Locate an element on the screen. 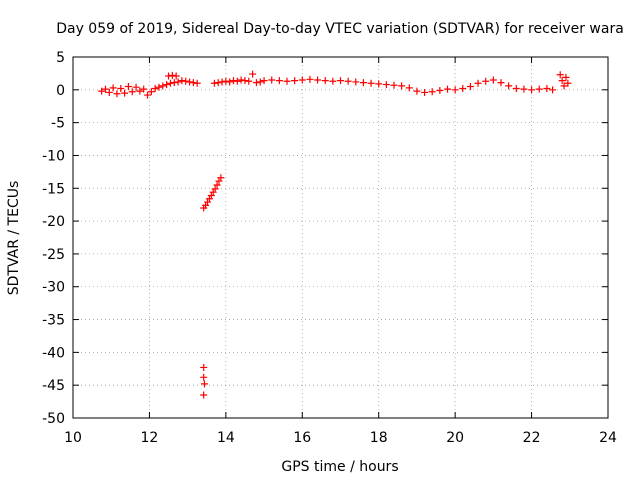 The width and height of the screenshot is (640, 480). y-tick-label: -15 is located at coordinates (53, 189).